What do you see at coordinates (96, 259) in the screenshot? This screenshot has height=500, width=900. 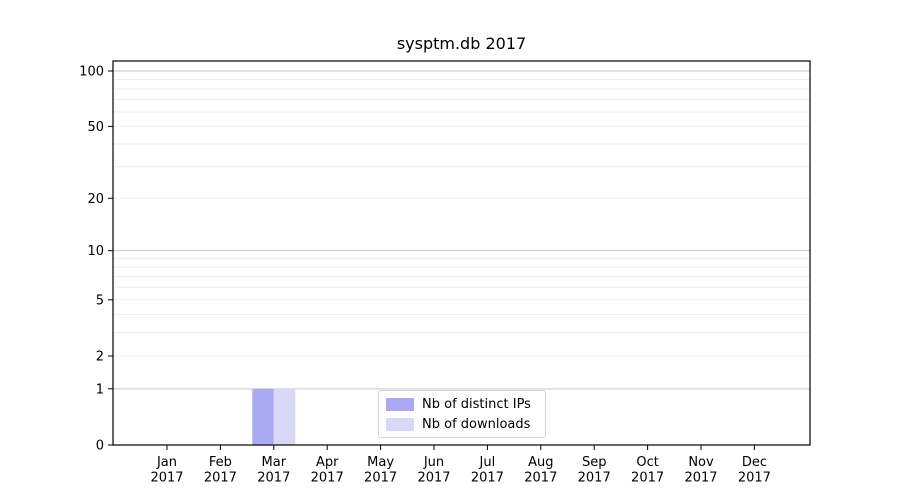 I see `y-axis: 0 1 2 5 10 20 50 100` at bounding box center [96, 259].